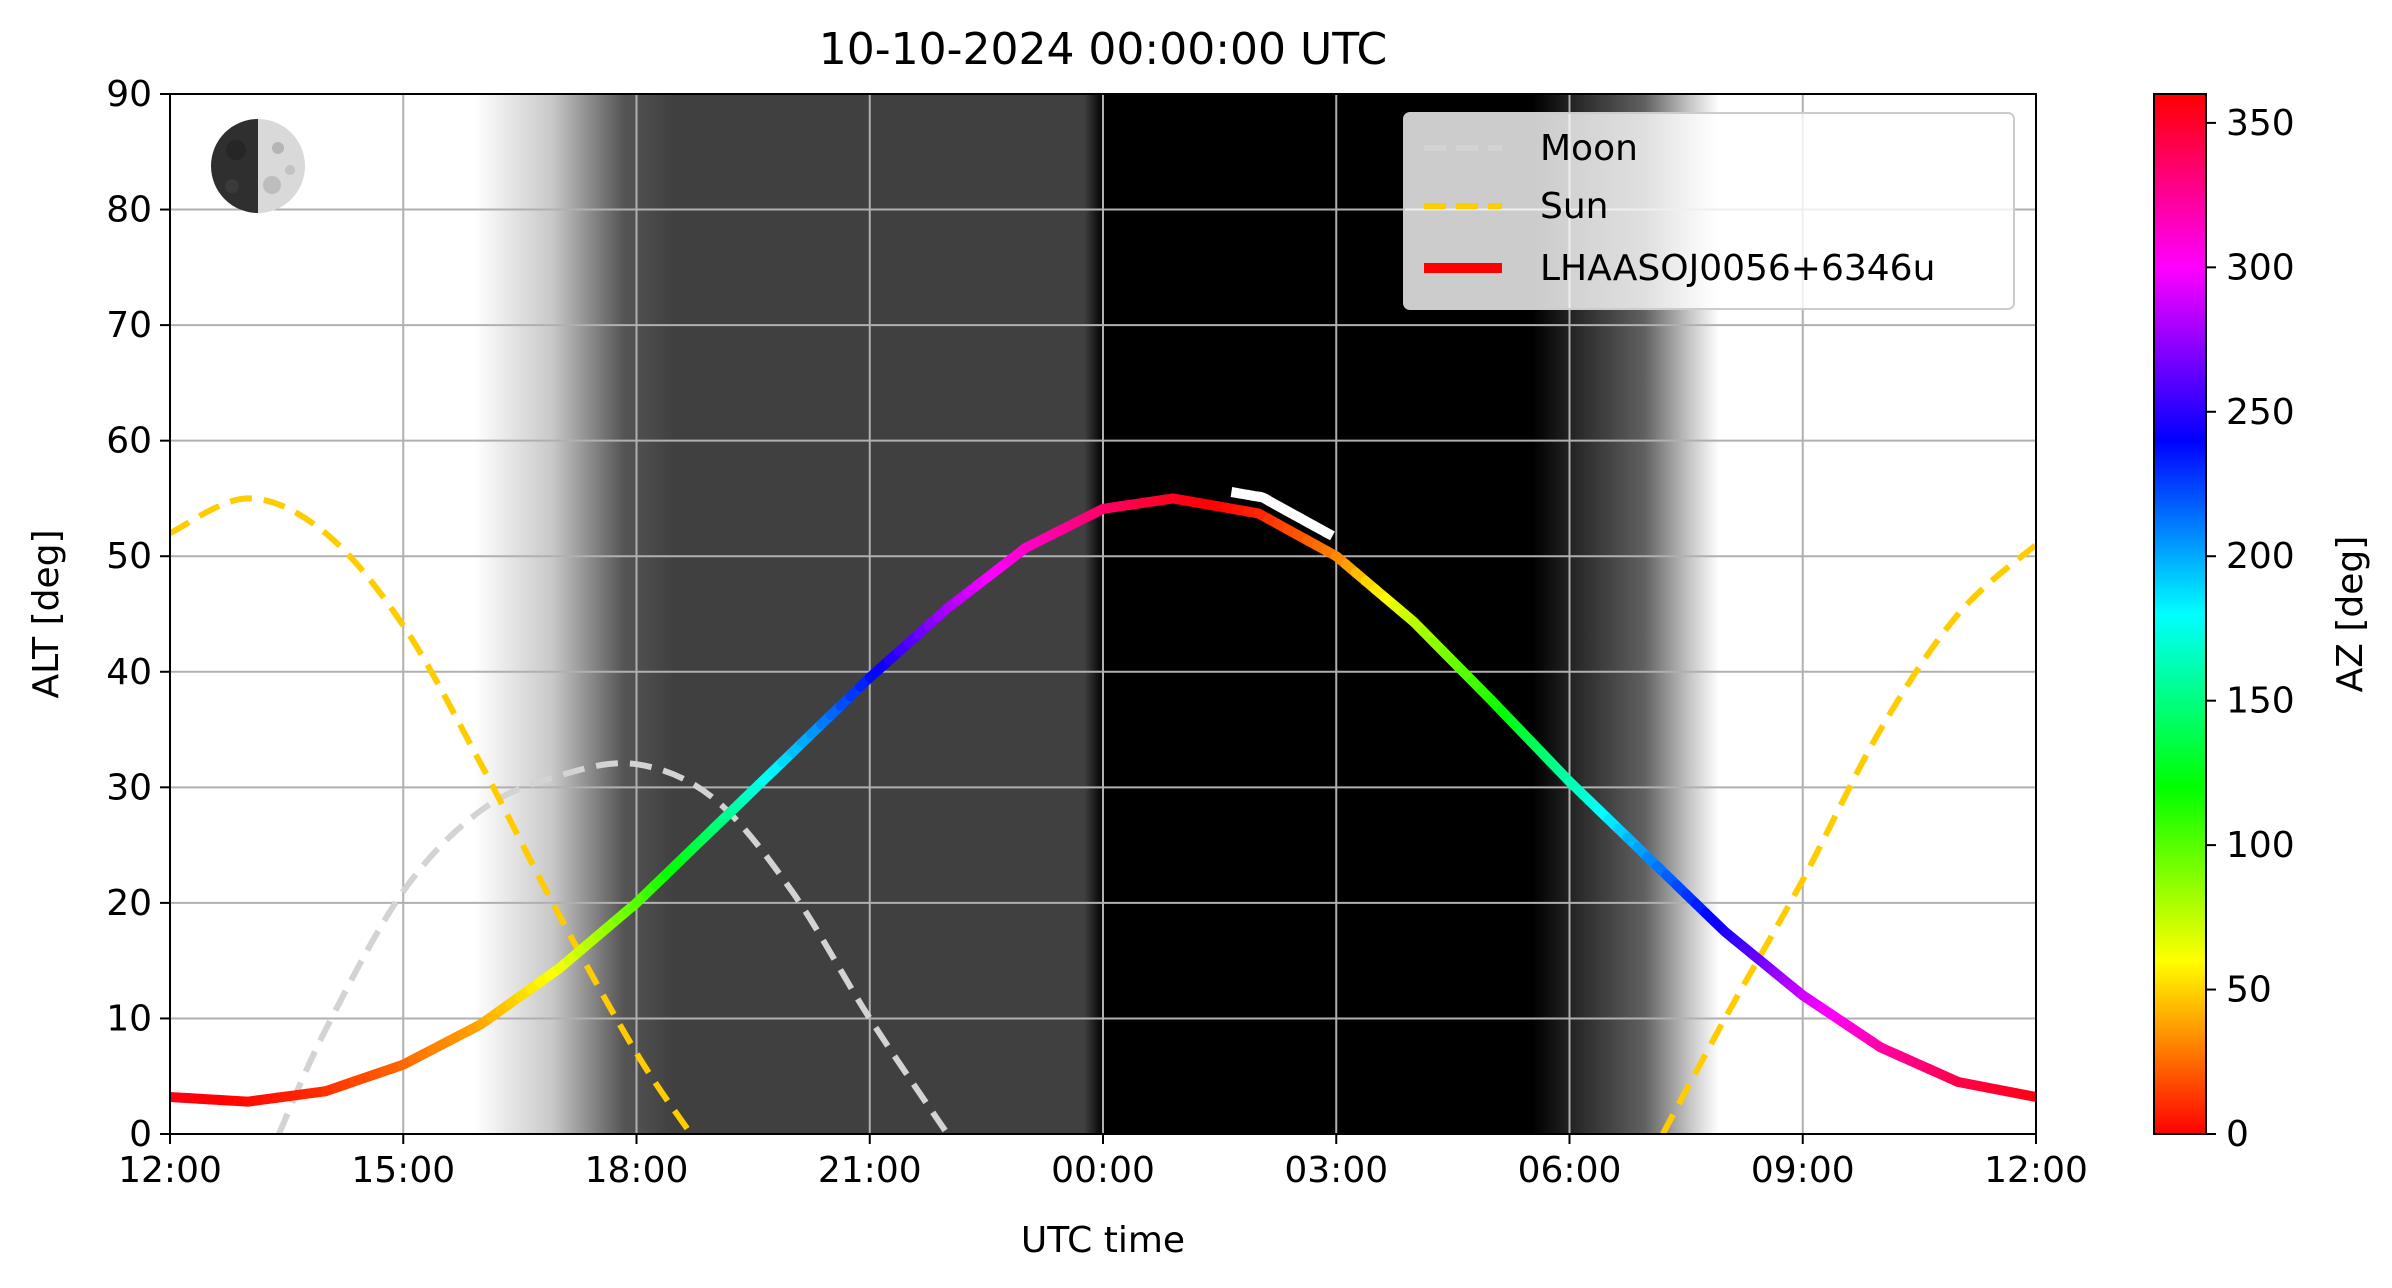  Describe the element at coordinates (1589, 148) in the screenshot. I see `legend-label-moon: Moon` at that location.